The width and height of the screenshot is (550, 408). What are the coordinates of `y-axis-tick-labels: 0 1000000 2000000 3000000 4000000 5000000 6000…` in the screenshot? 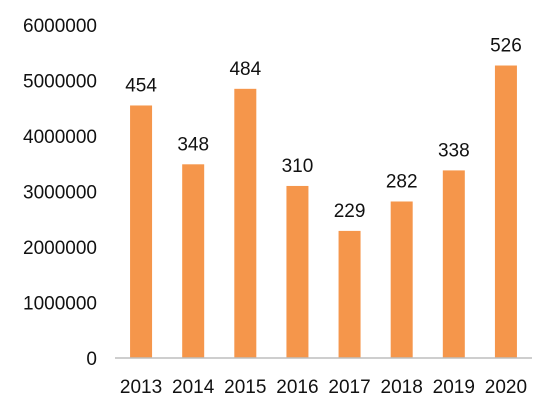 It's located at (60, 193).